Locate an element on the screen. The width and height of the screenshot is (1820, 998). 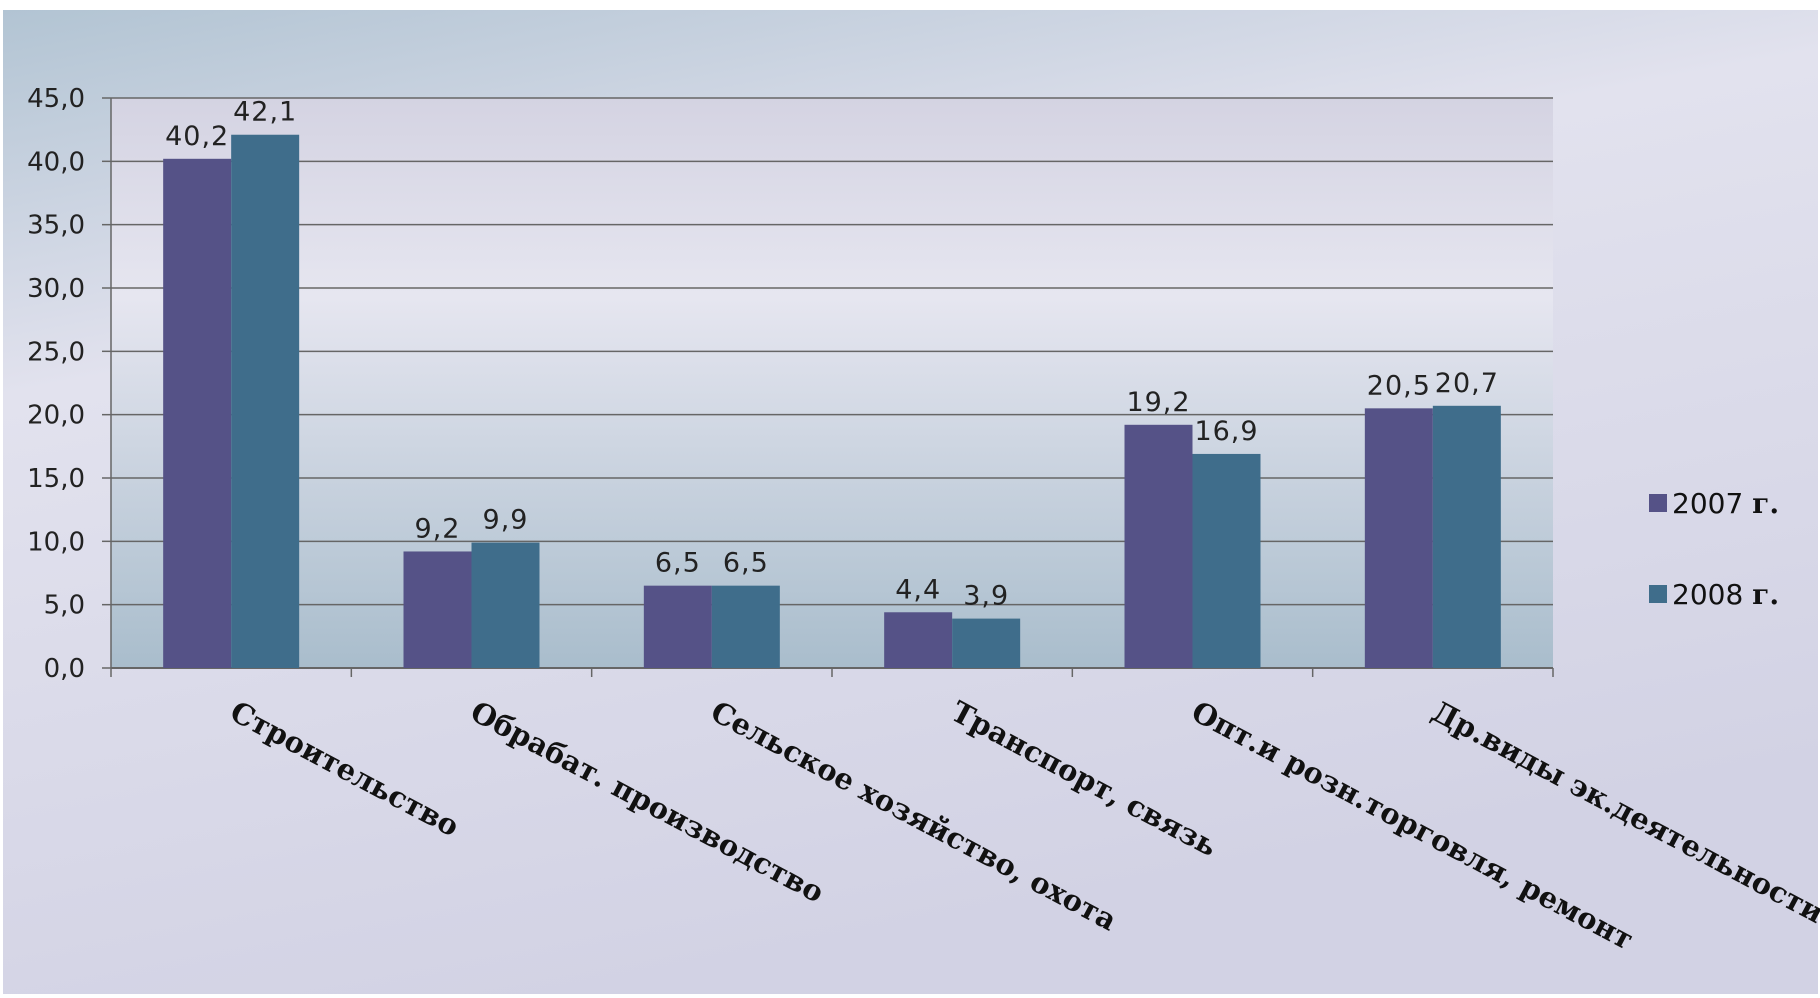
legend-label: 2007 г. is located at coordinates (1725, 503).